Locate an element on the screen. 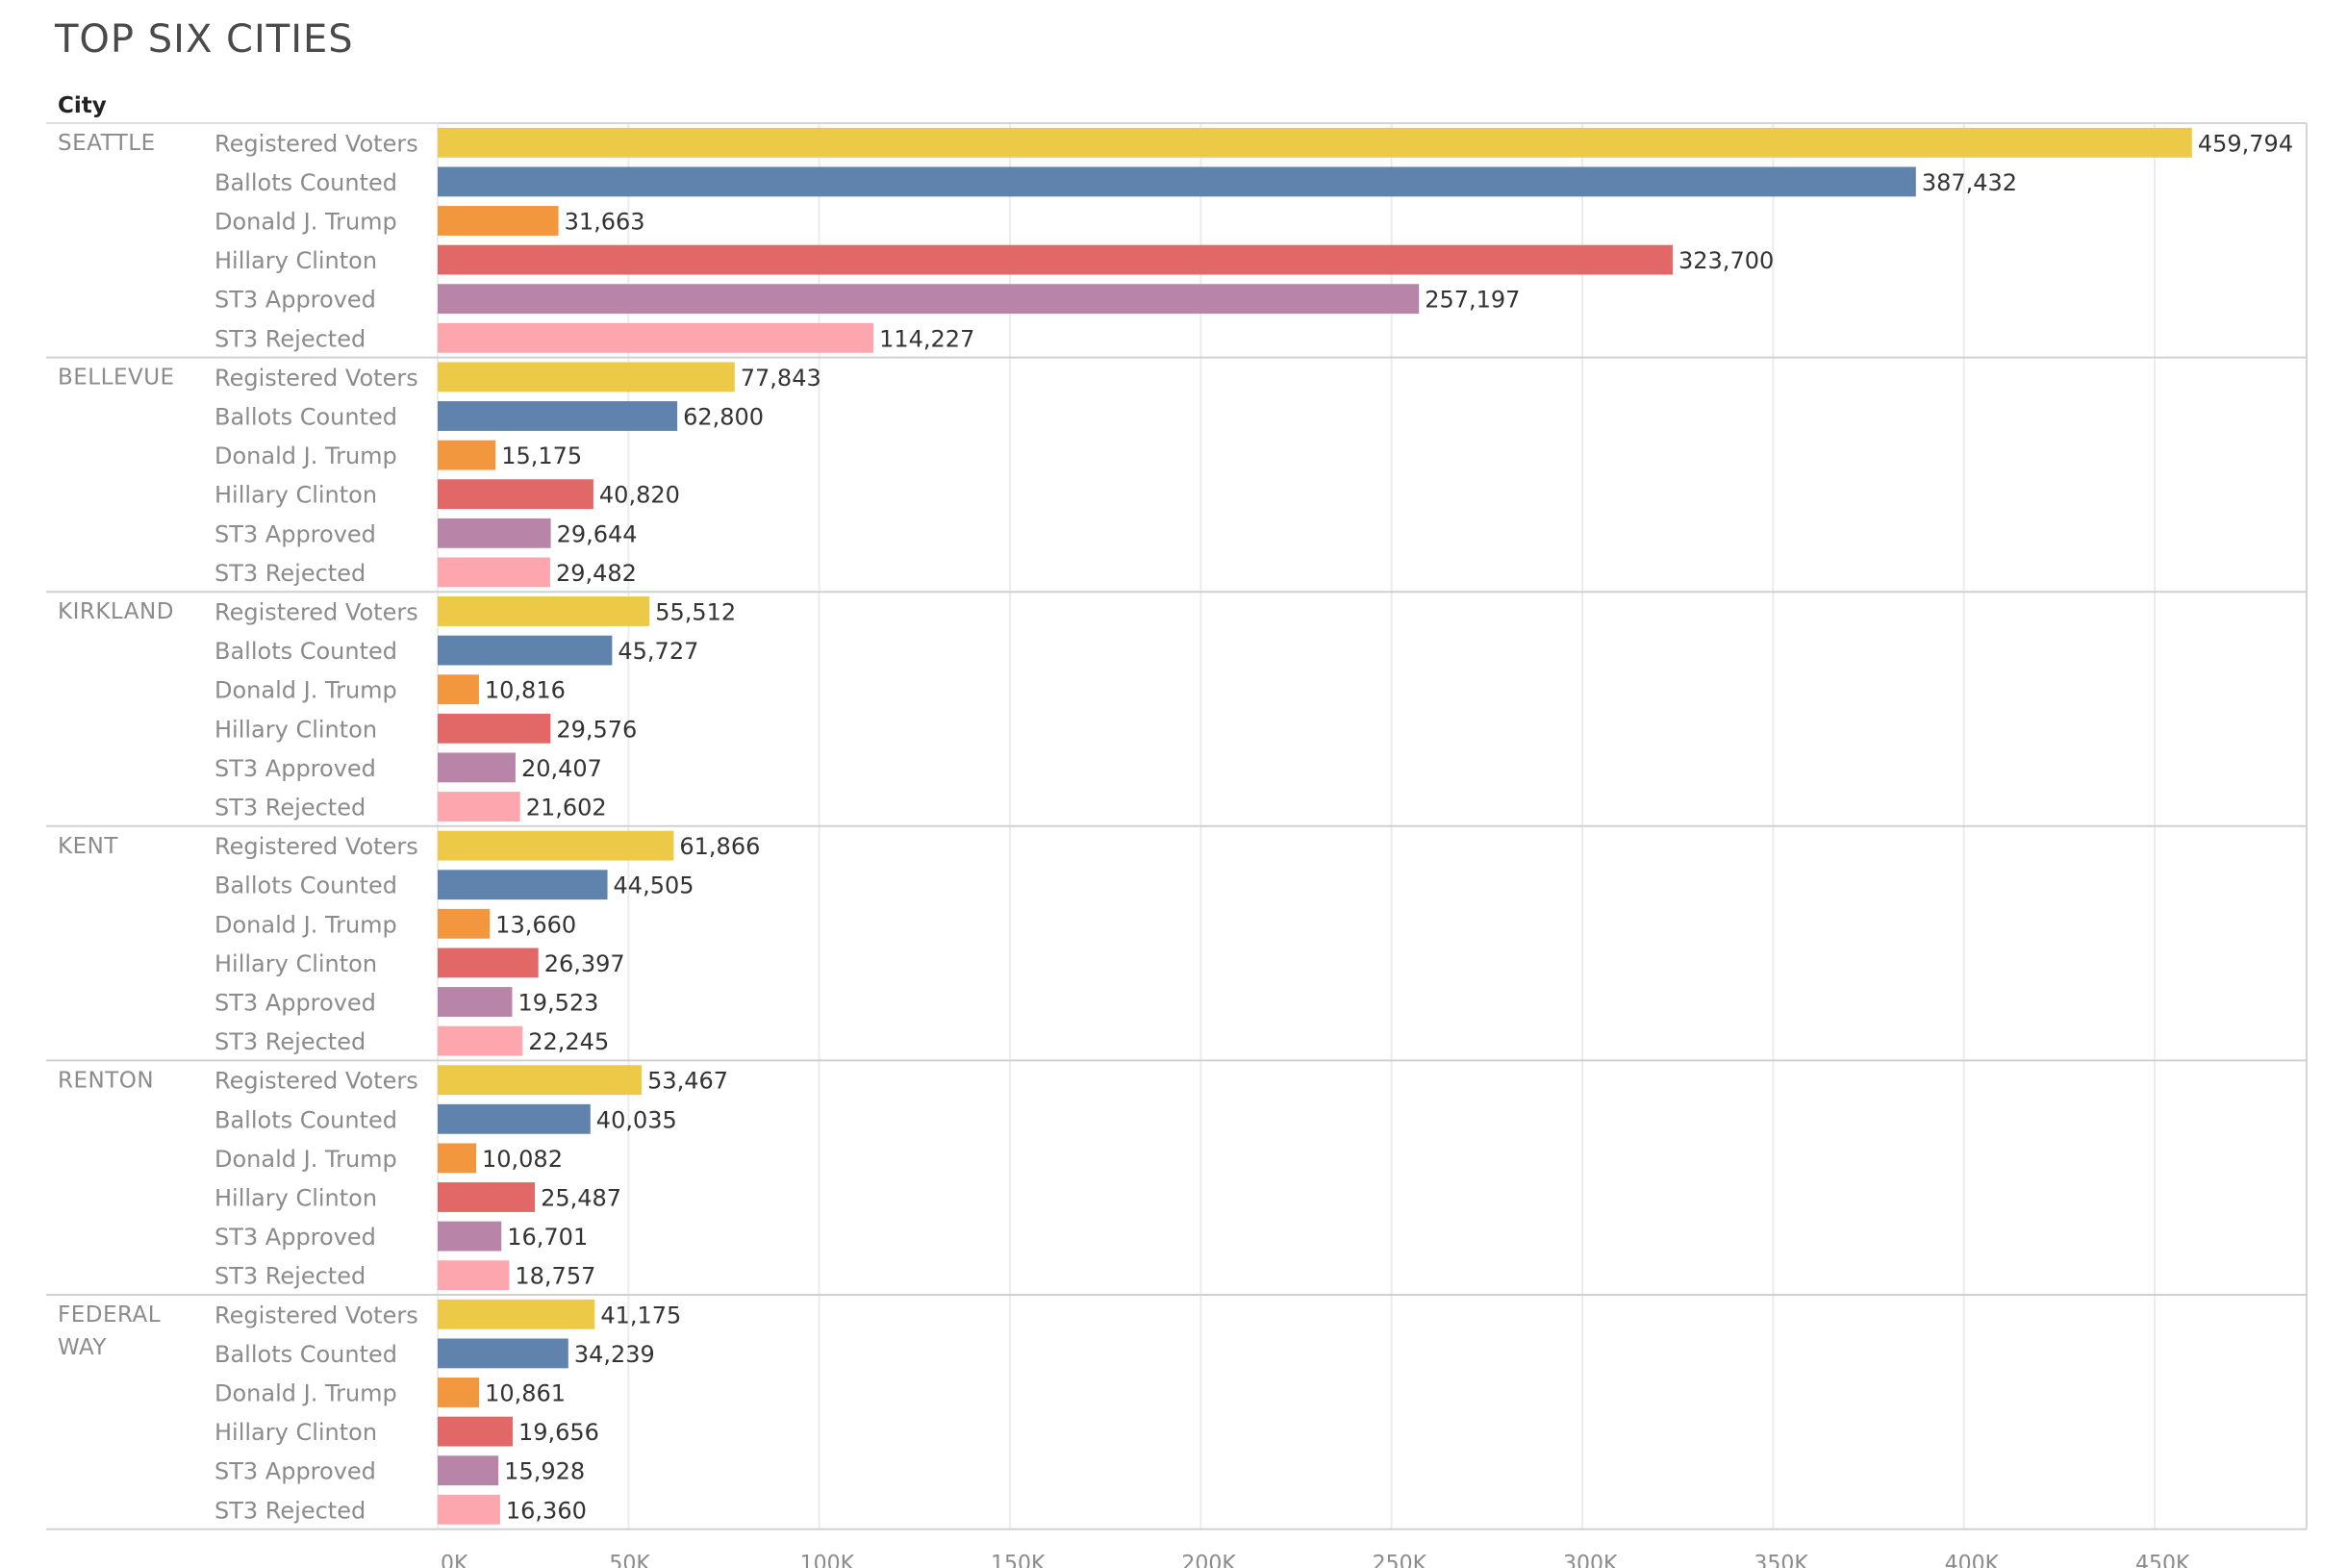 The height and width of the screenshot is (1568, 2347). x-tick-label: 50K is located at coordinates (629, 1560).